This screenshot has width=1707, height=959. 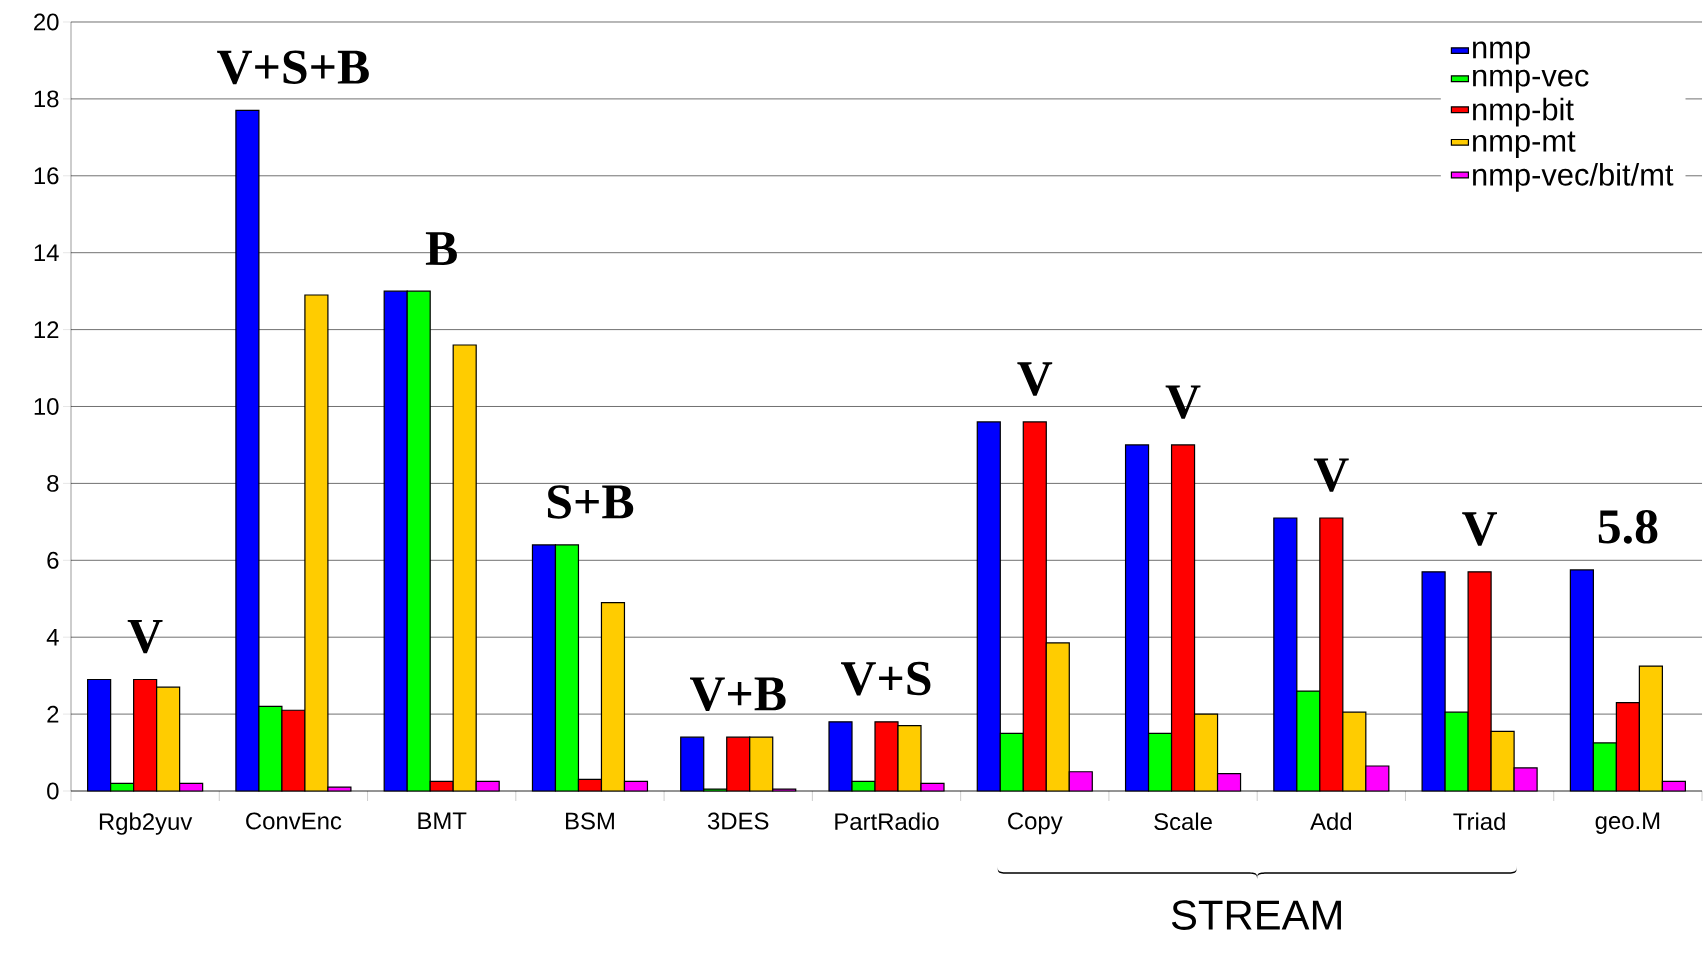 I want to click on y-tick-label: 4, so click(x=52, y=637).